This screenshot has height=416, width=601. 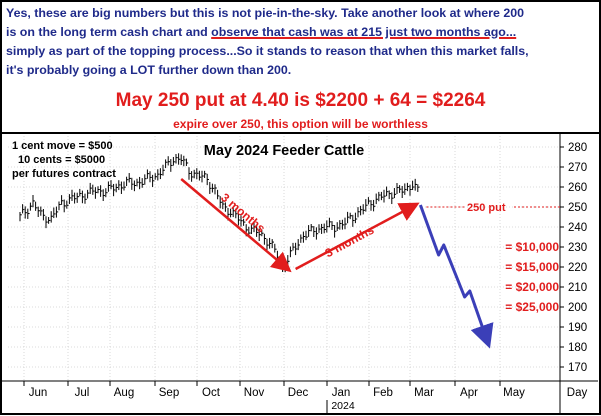 What do you see at coordinates (577, 393) in the screenshot?
I see `x-tick-label: Day` at bounding box center [577, 393].